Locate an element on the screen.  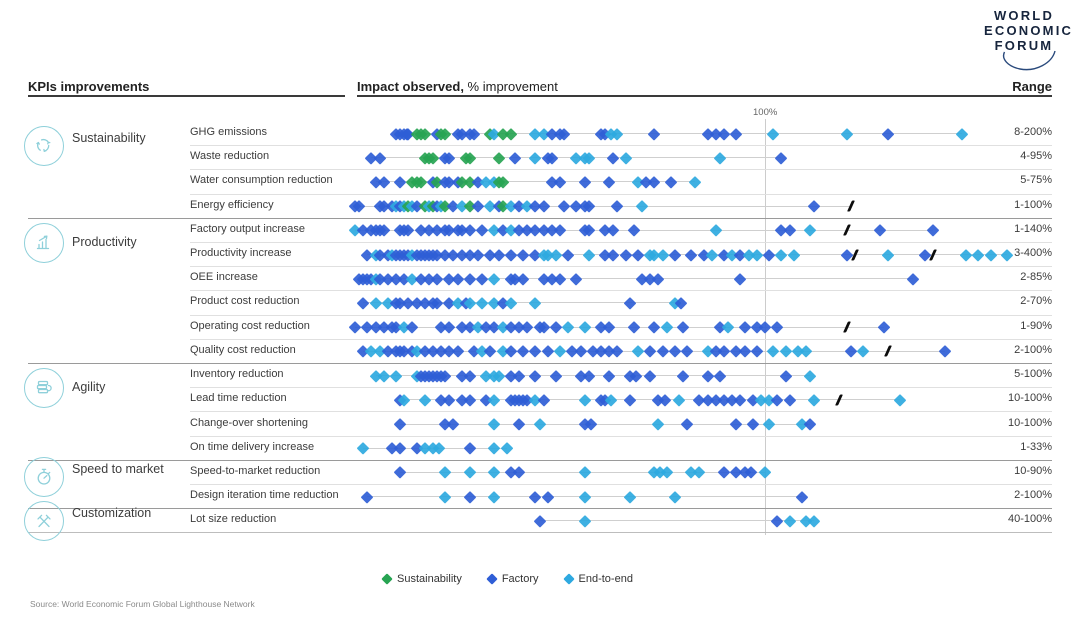
kpi-row-range: 5-75% is located at coordinates (1036, 180).